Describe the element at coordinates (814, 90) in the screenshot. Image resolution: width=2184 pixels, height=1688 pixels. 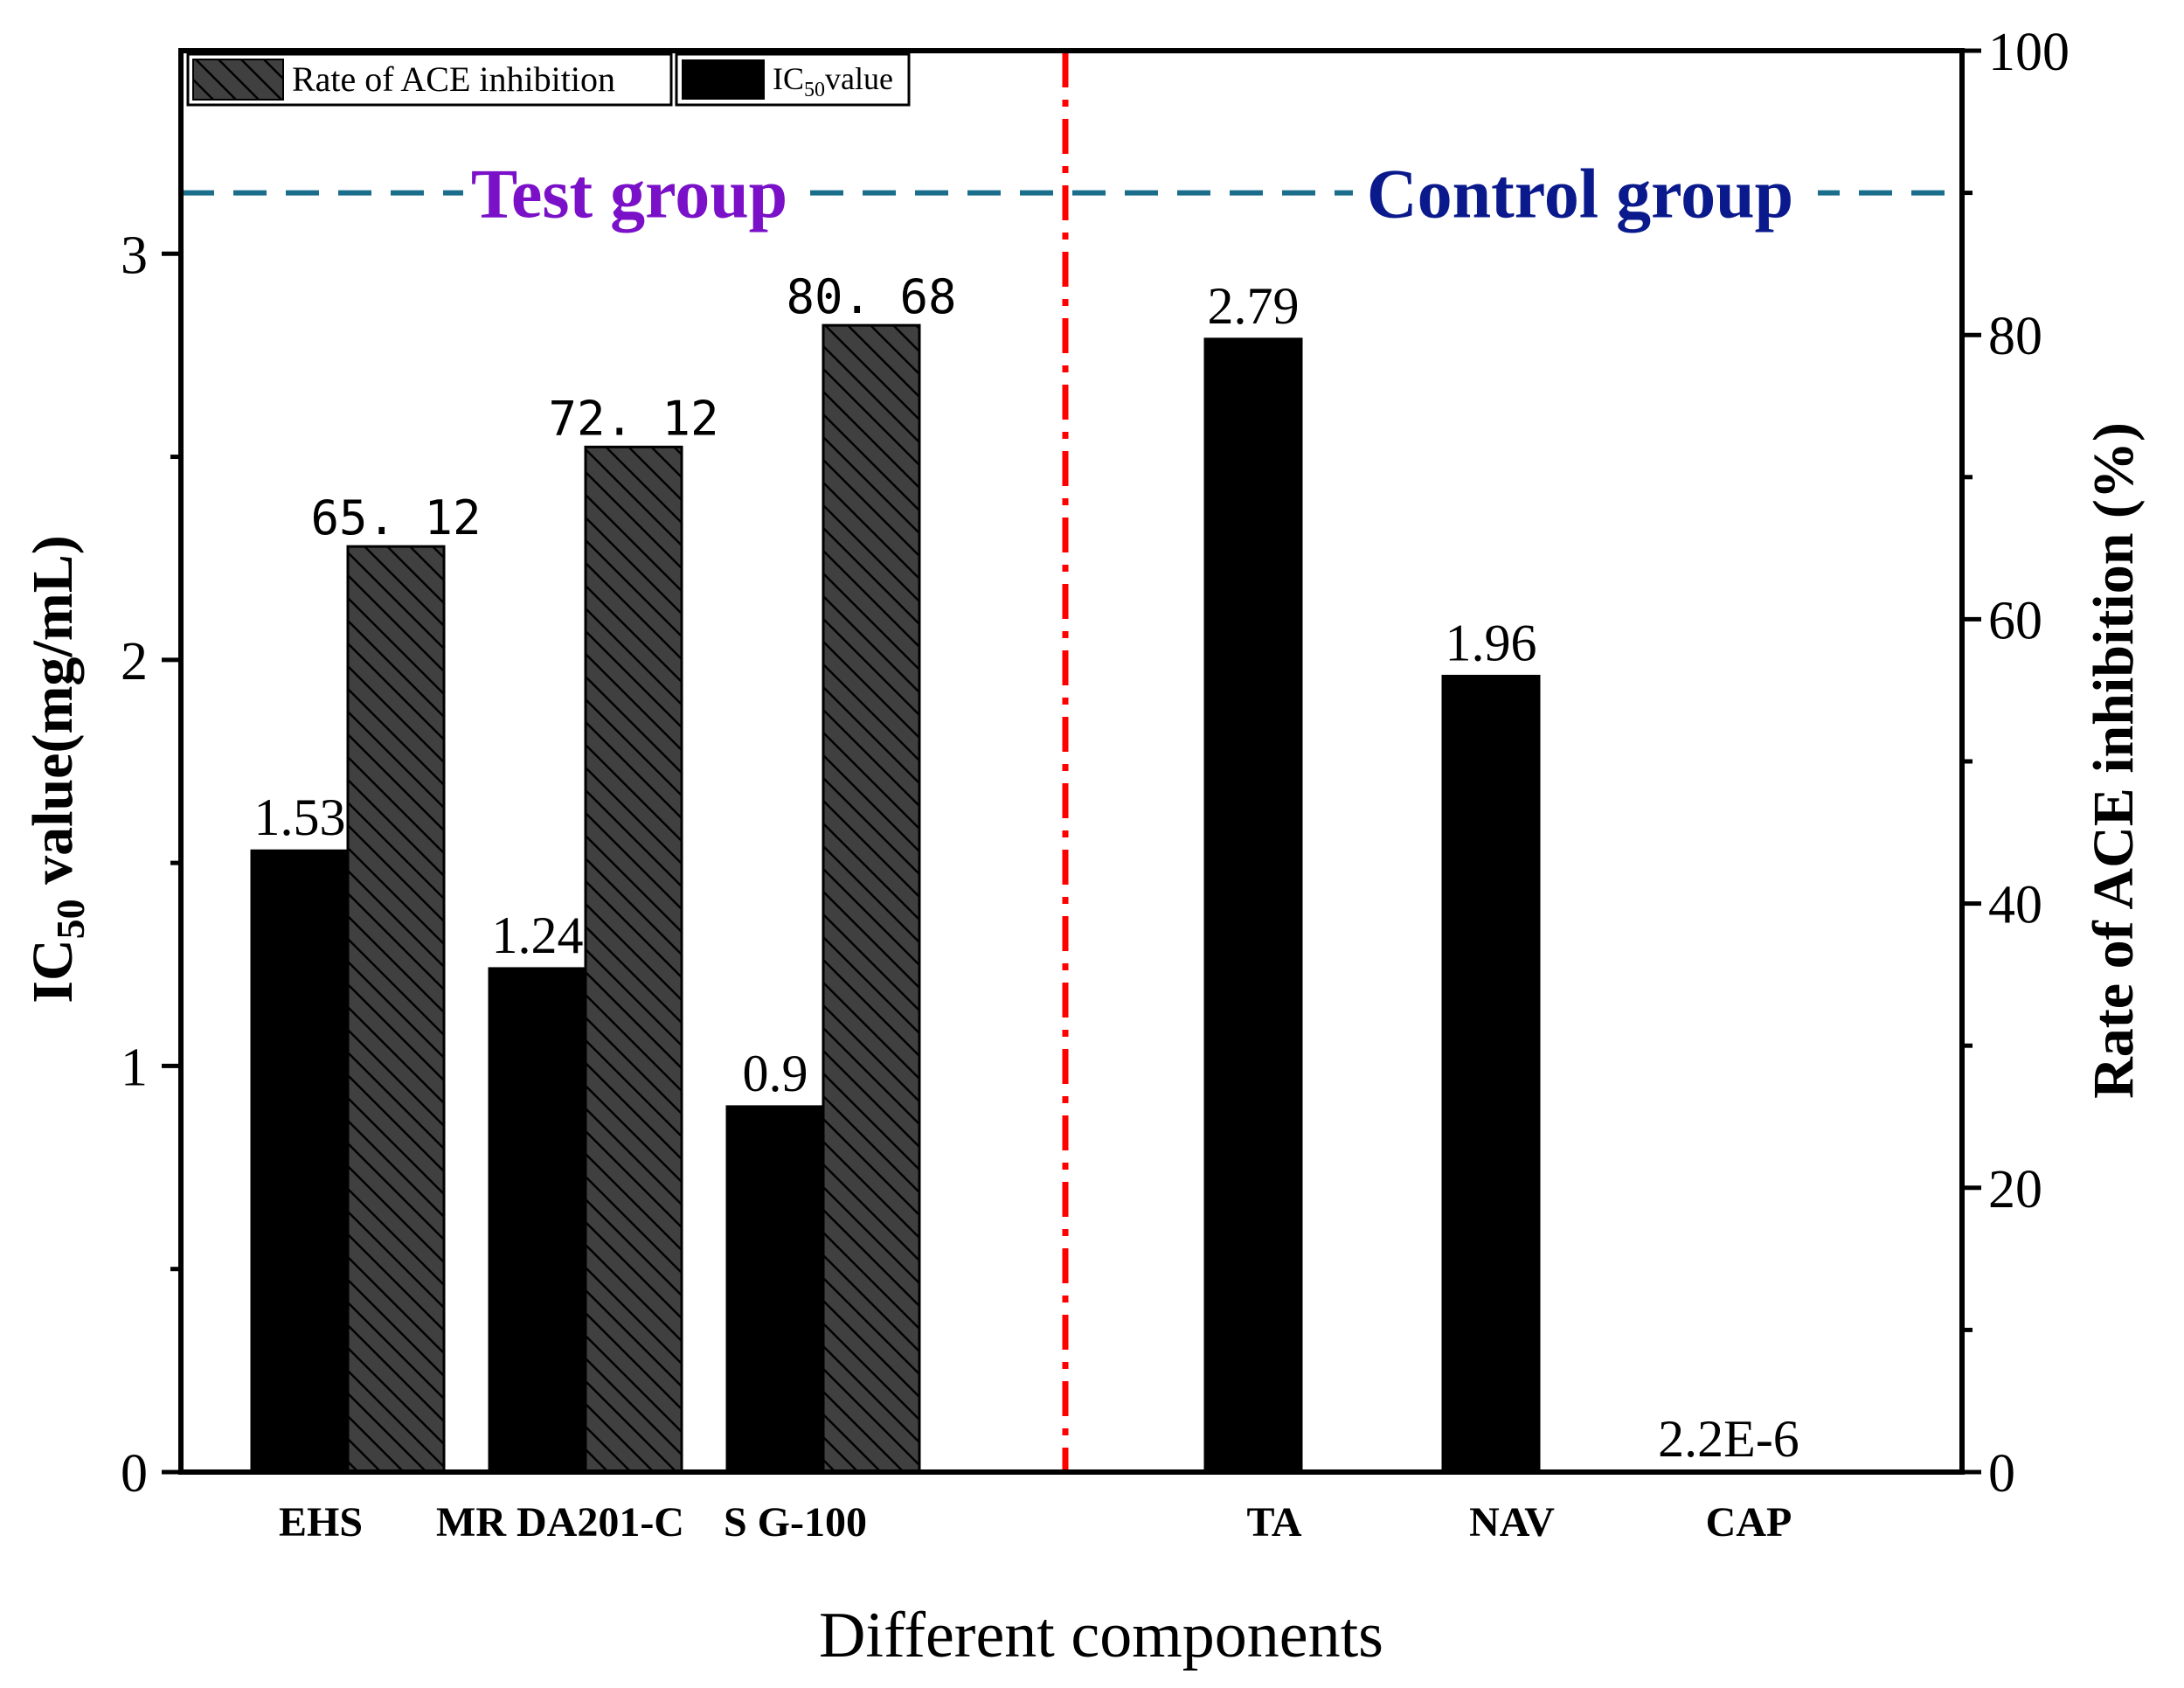
I see `legend-label-ic50-subscript: 50` at that location.